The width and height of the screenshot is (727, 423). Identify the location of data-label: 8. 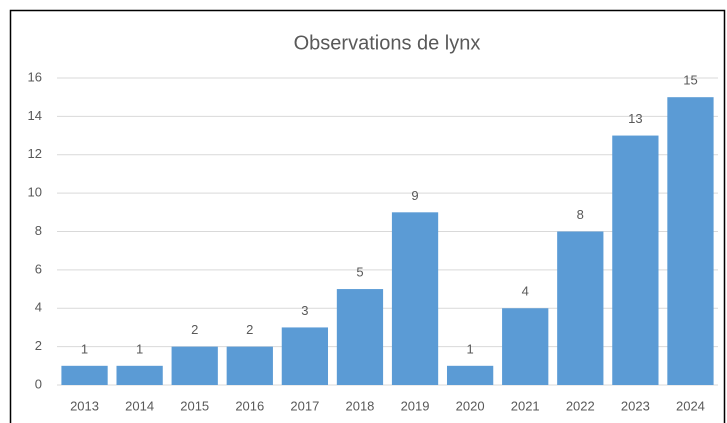
(580, 214).